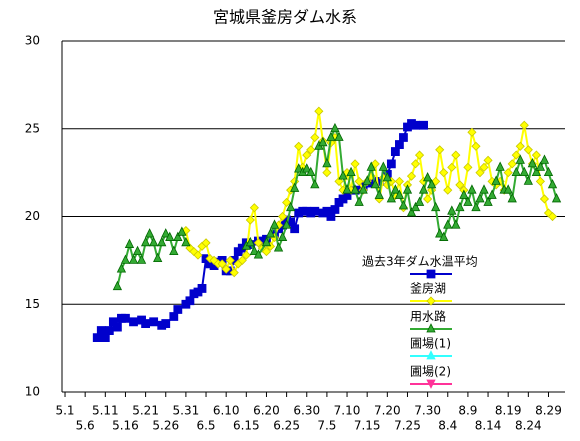 The image size is (580, 441). I want to click on x-tick-label: 6.15, so click(246, 426).